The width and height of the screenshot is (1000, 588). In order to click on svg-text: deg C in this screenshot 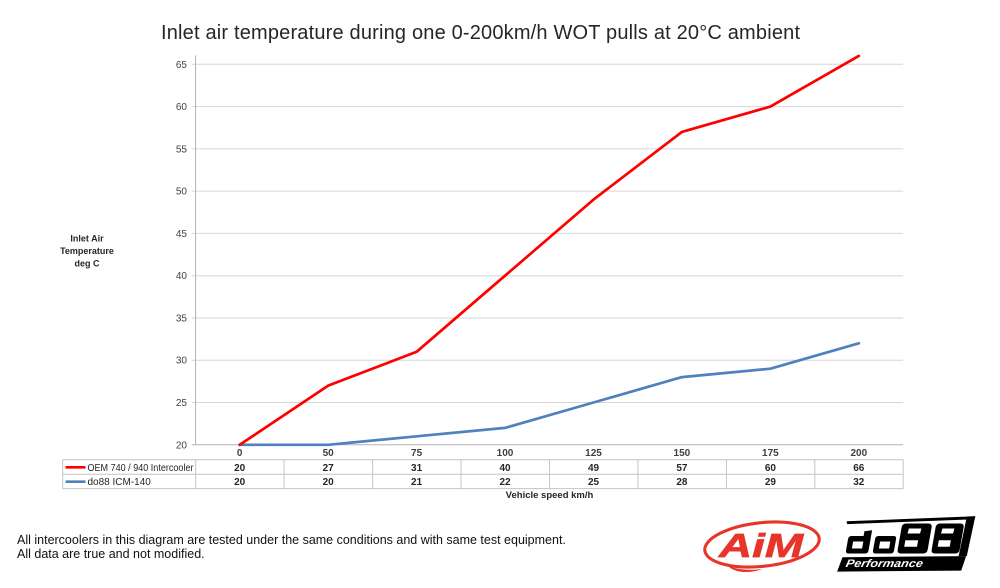, I will do `click(87, 264)`.